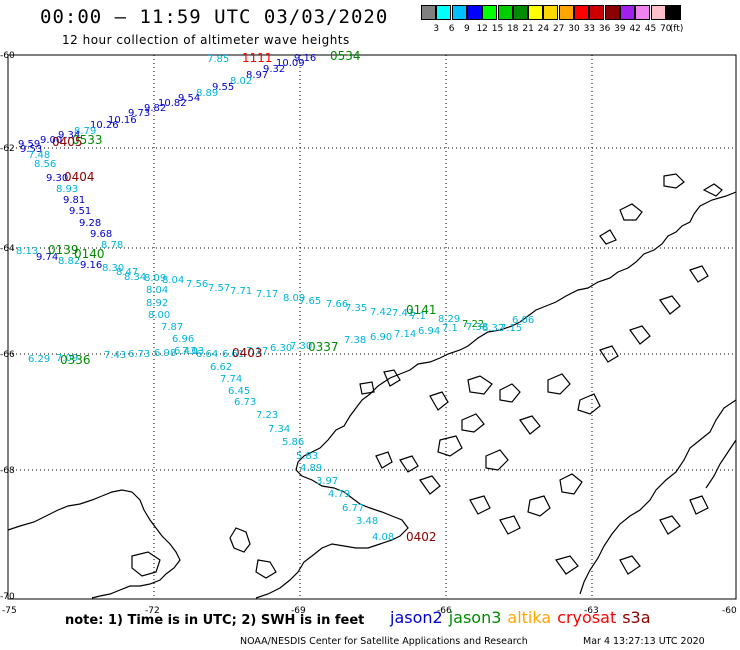 Image resolution: width=740 pixels, height=650 pixels. Describe the element at coordinates (189, 98) in the screenshot. I see `swh-value: 9.54` at that location.